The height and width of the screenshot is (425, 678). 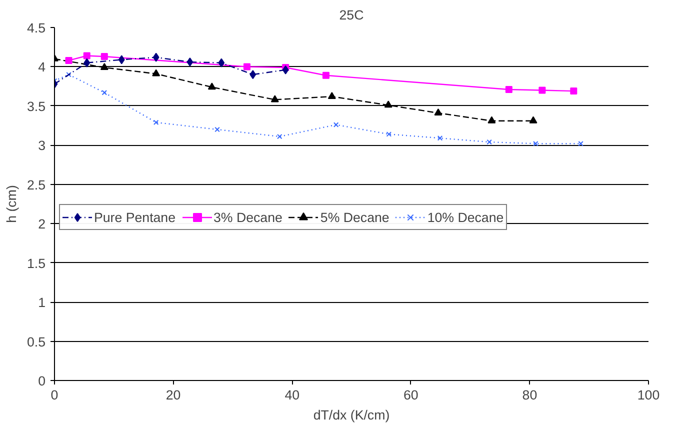 I want to click on x-tick-label: 60, so click(x=410, y=395).